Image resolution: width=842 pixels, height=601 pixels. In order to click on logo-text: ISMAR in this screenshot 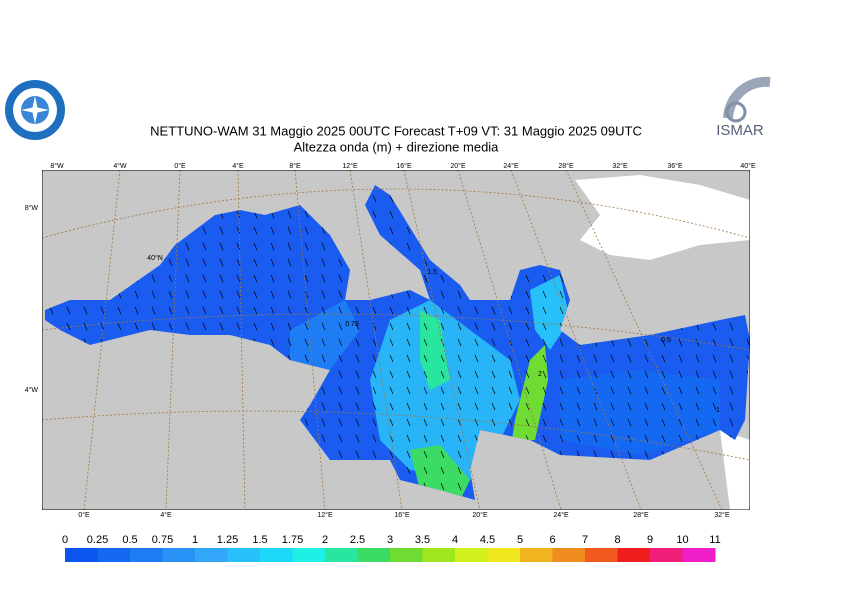, I will do `click(740, 130)`.